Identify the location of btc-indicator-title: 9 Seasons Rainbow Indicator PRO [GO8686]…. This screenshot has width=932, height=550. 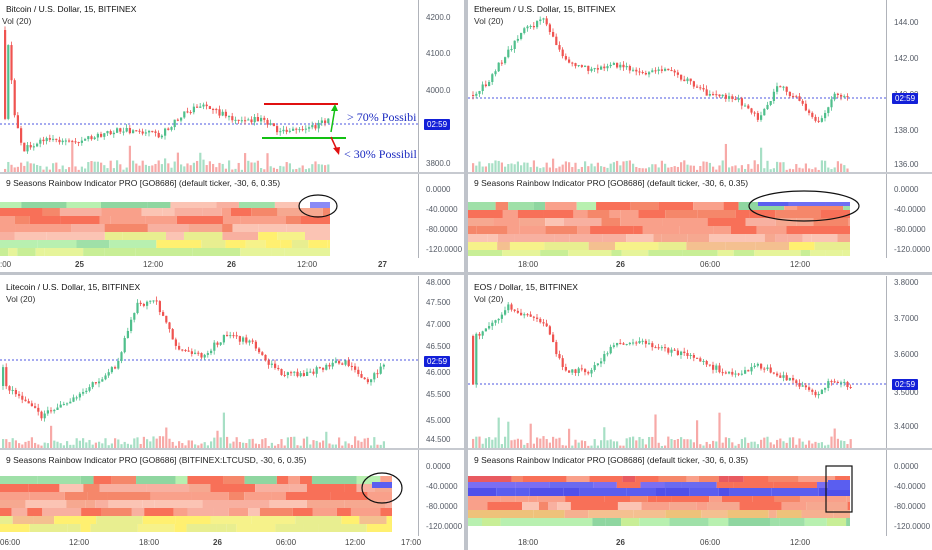
(143, 183).